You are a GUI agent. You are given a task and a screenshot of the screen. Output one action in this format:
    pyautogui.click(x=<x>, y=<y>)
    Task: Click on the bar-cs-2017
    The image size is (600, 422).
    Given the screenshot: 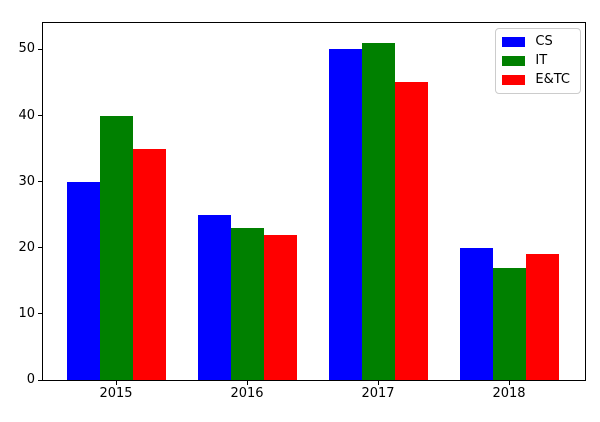 What is the action you would take?
    pyautogui.click(x=345, y=214)
    